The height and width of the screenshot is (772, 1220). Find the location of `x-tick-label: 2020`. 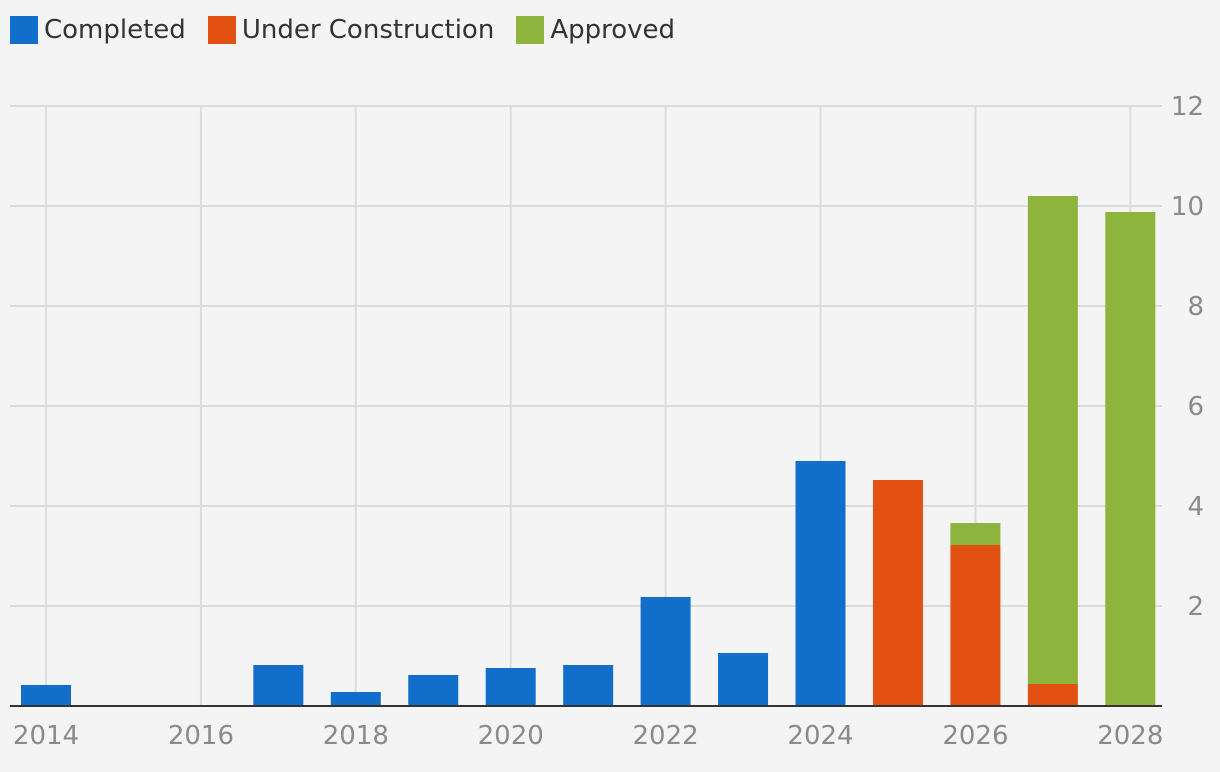

x-tick-label: 2020 is located at coordinates (511, 736).